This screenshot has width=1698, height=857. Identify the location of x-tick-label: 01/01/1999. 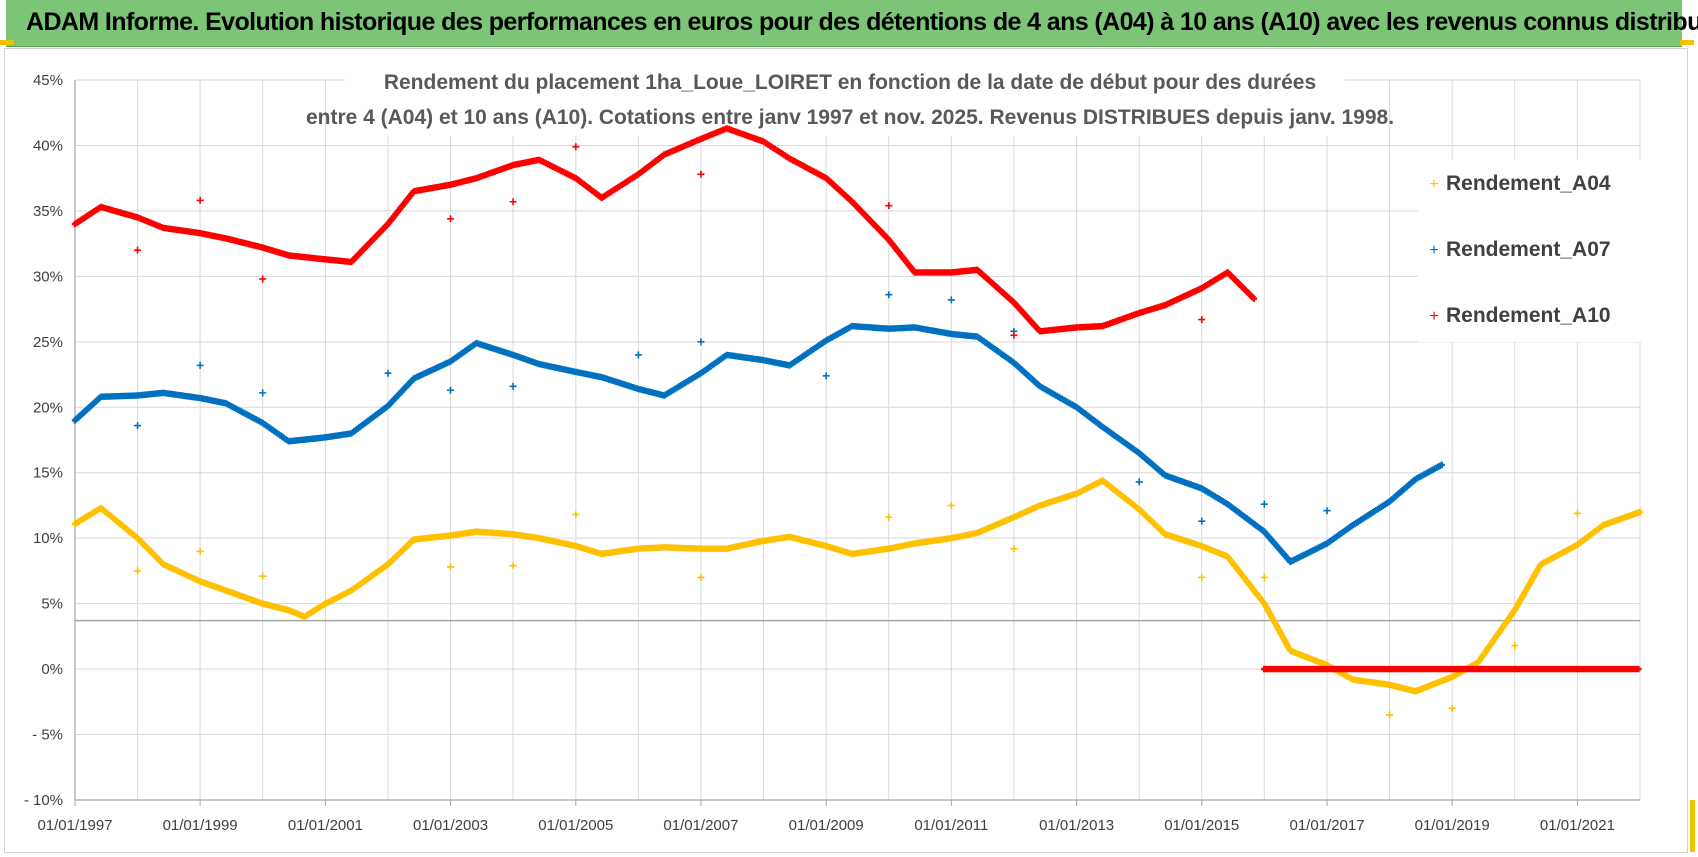
(200, 825).